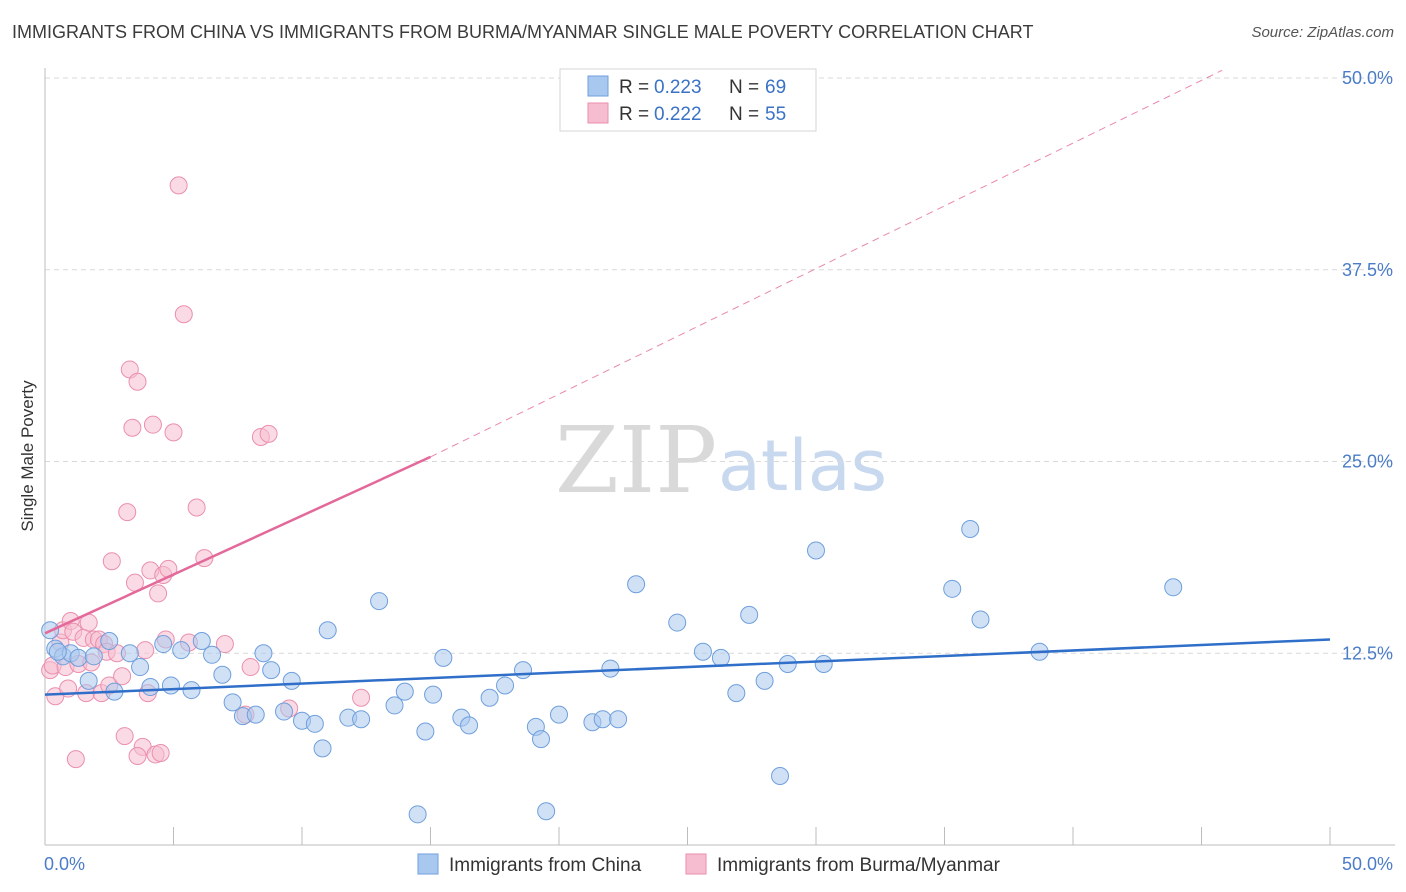  Describe the element at coordinates (1367, 365) in the screenshot. I see `y-tick-labels: 12.5% 25.0% 37.5% 50.0%` at that location.